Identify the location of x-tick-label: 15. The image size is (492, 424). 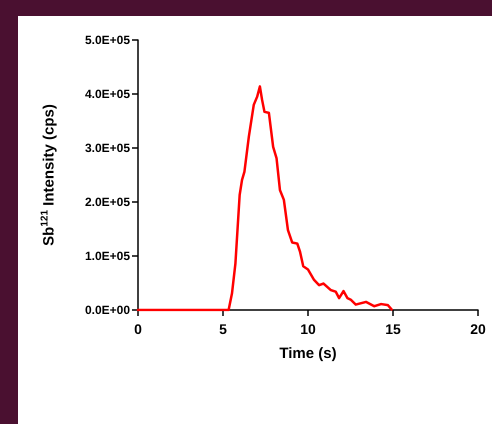
(393, 329).